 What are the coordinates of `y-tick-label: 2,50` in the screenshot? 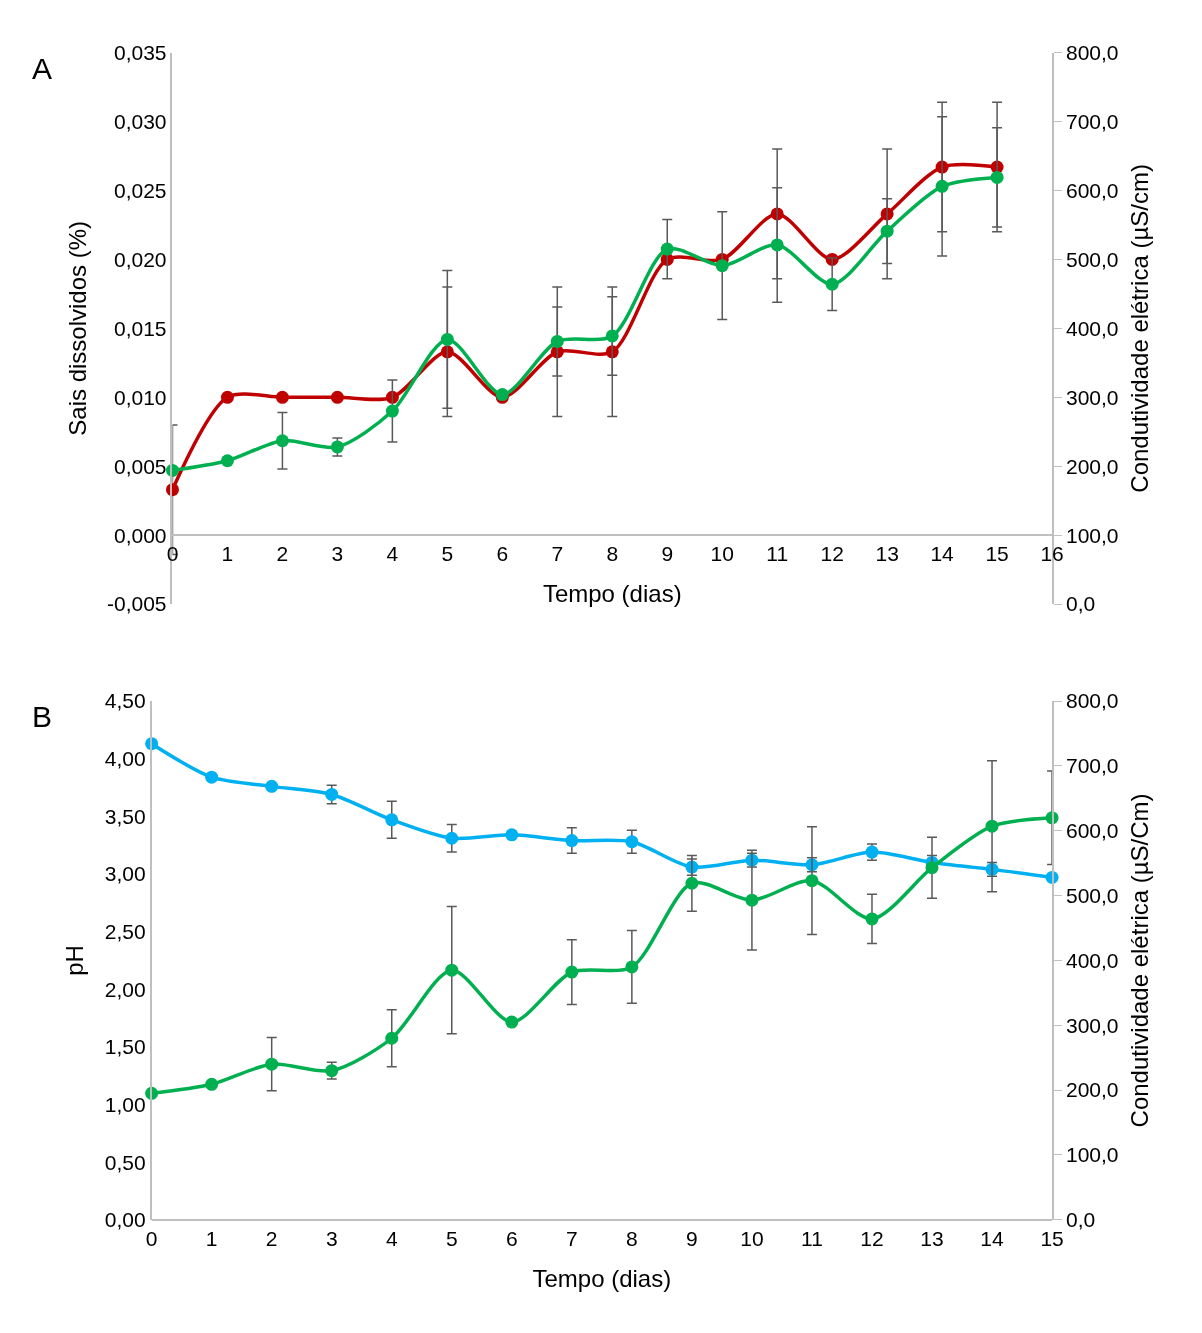 It's located at (125, 931).